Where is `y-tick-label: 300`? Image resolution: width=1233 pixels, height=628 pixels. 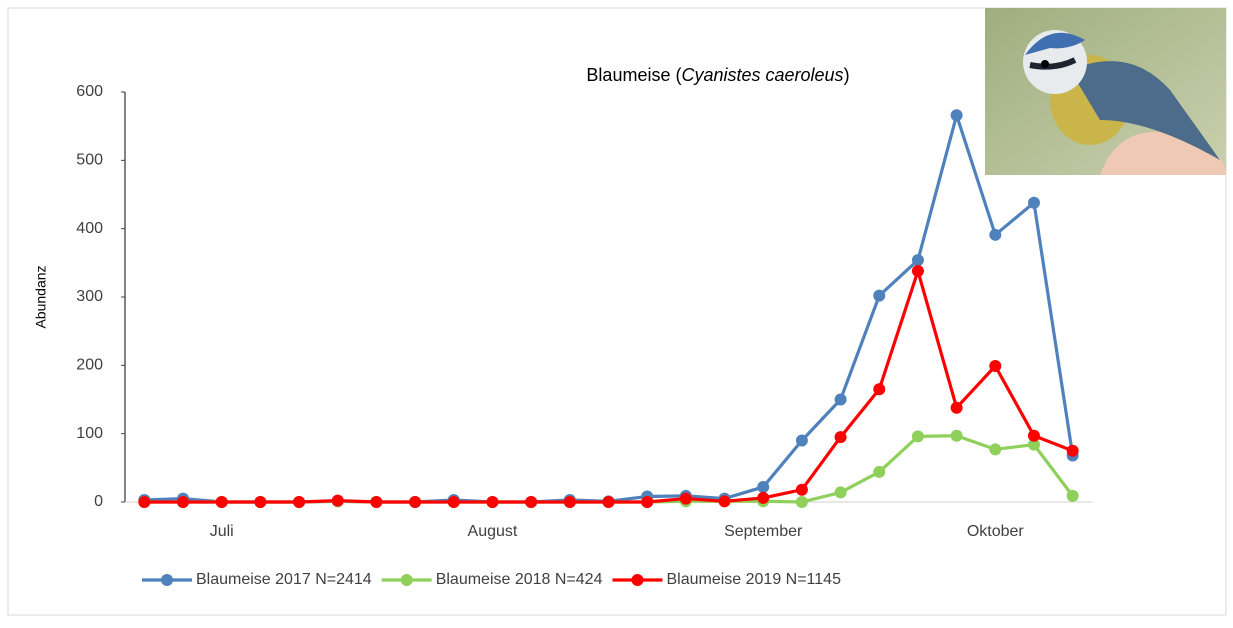
y-tick-label: 300 is located at coordinates (89, 296).